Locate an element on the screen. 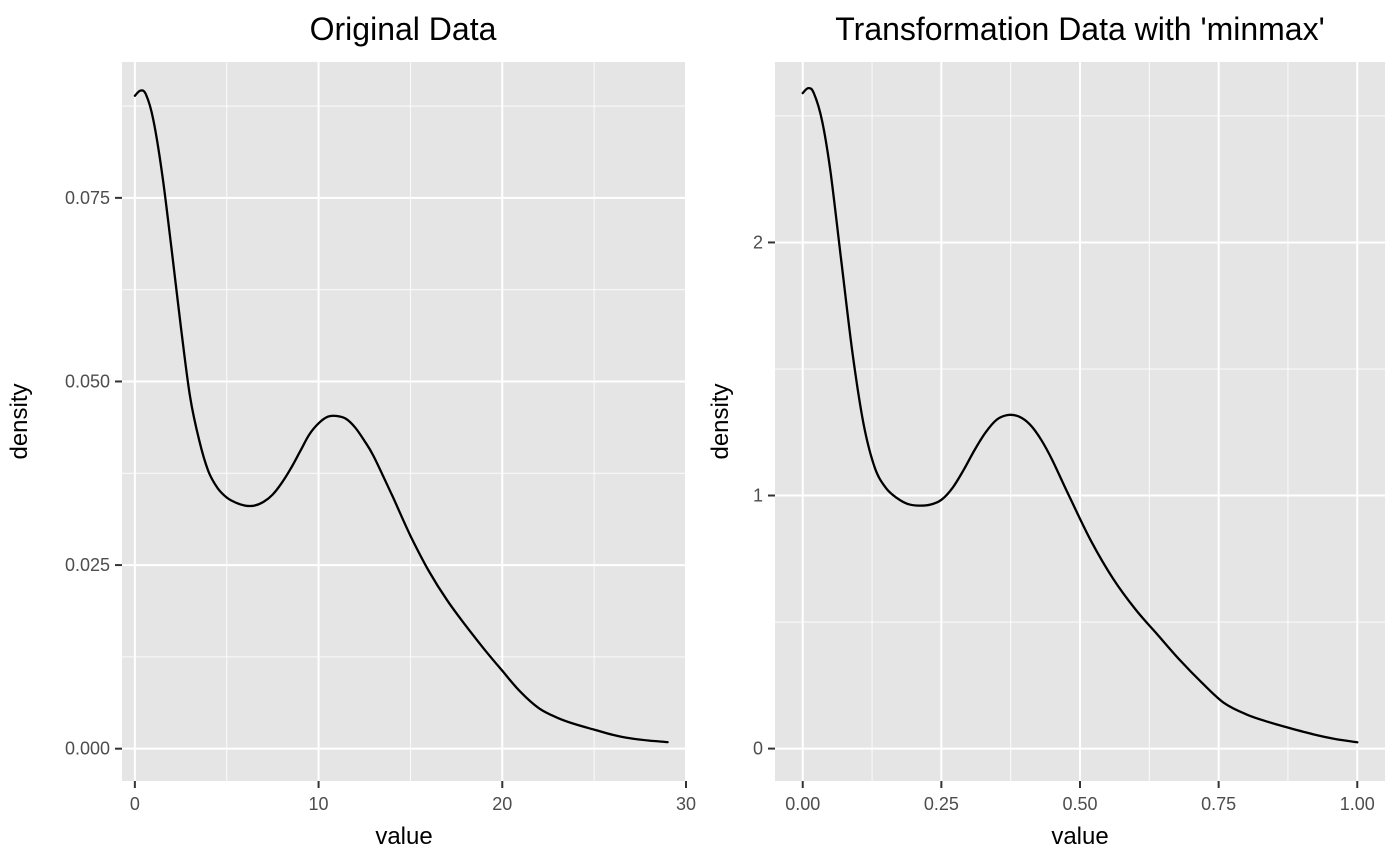  x-tick-label: 30 is located at coordinates (686, 804).